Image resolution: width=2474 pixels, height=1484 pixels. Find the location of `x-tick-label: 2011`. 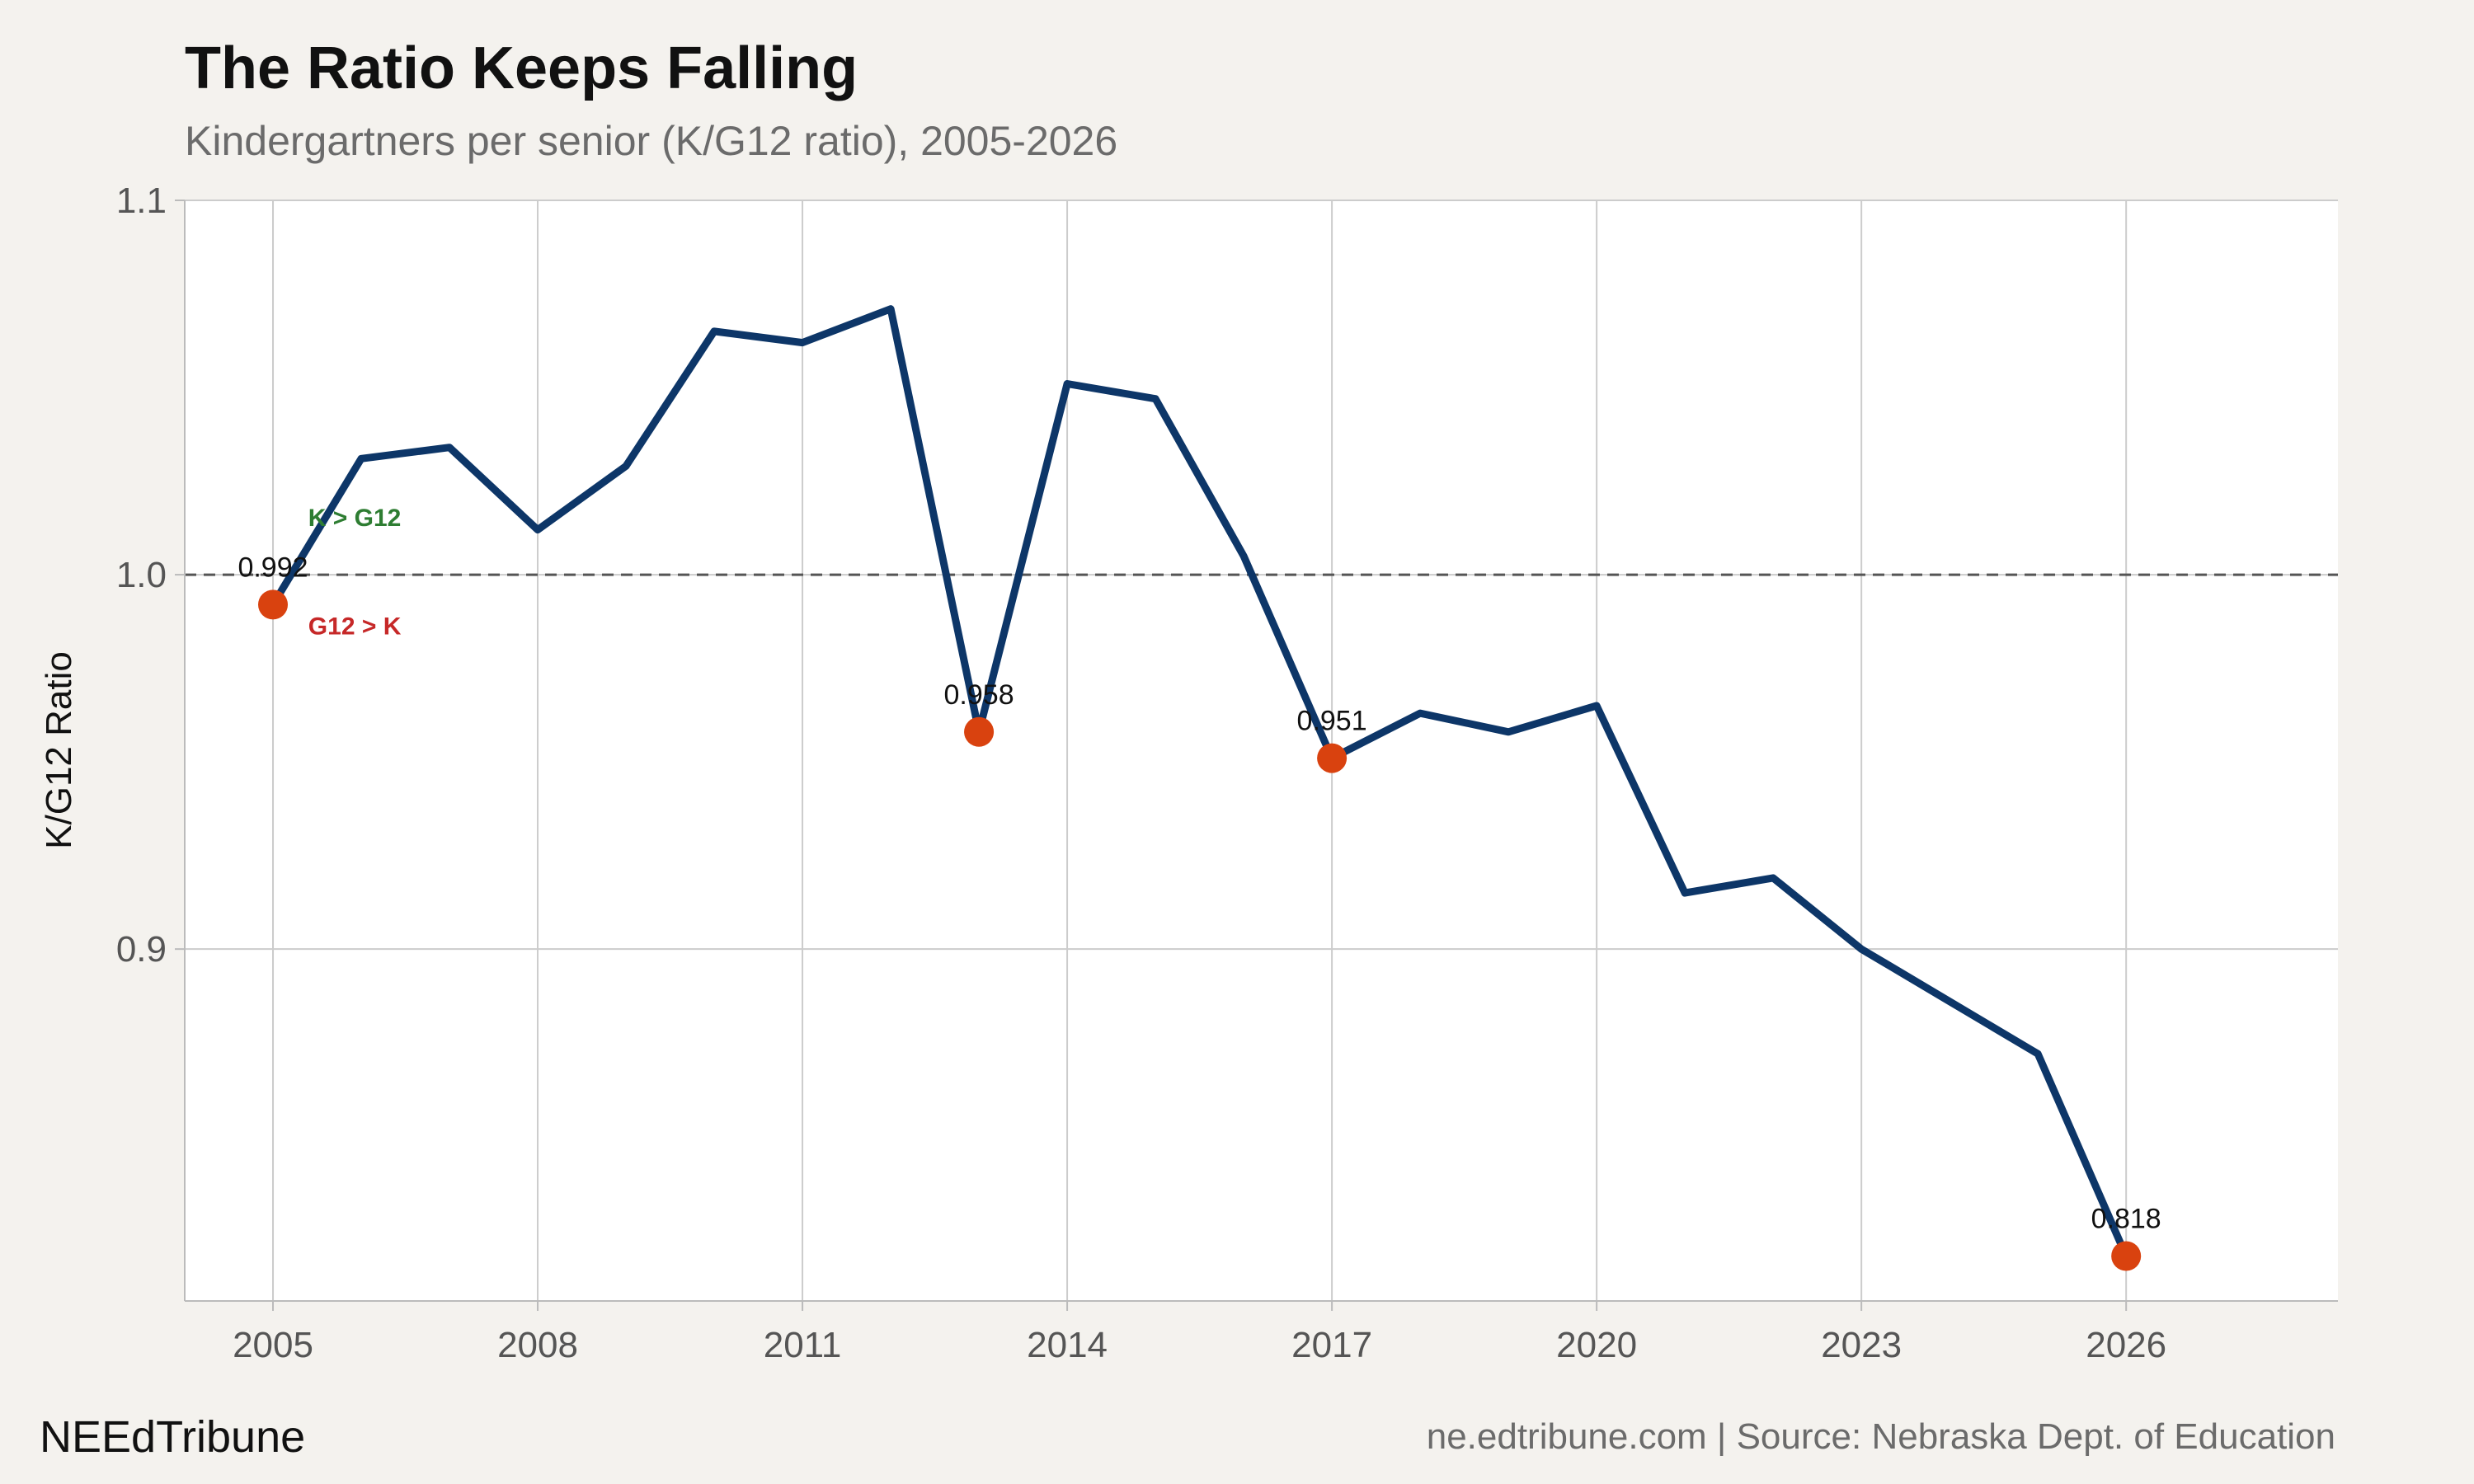

x-tick-label: 2011 is located at coordinates (803, 1345).